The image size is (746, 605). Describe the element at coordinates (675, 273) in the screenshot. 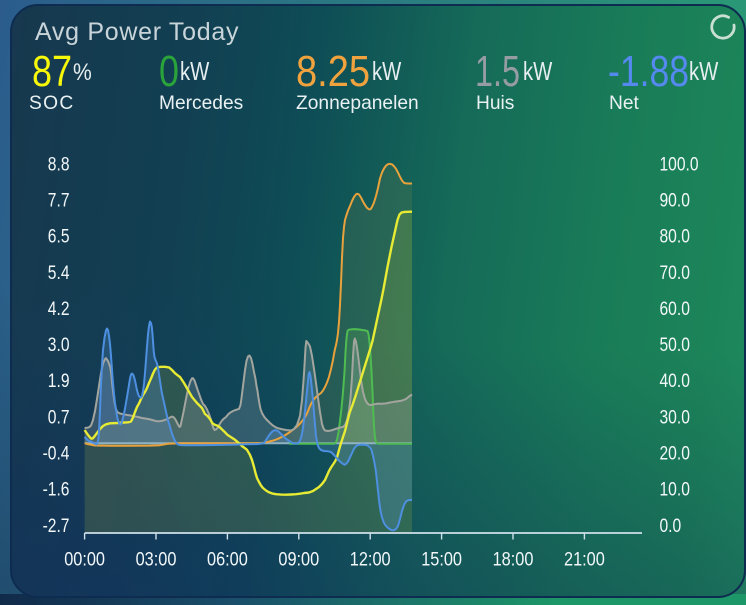

I see `svg-text: 70.0` at that location.